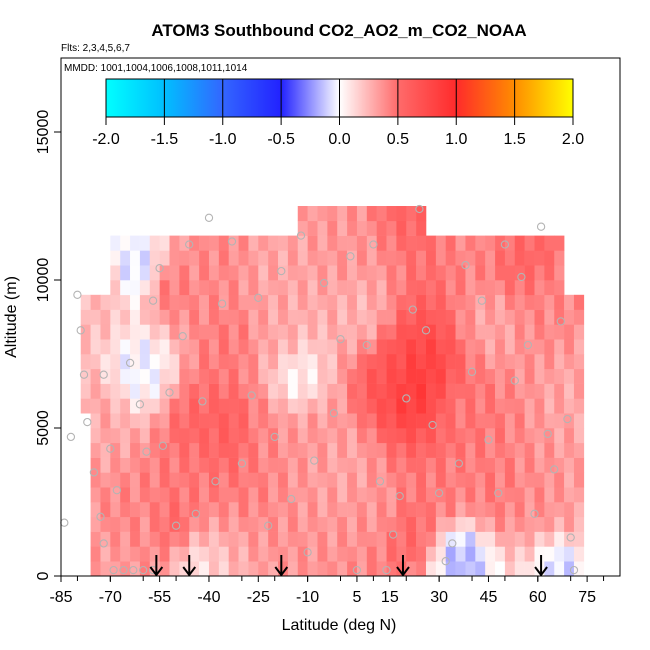 The image size is (650, 650). Describe the element at coordinates (573, 139) in the screenshot. I see `colorbar-tick-label: 2.0` at that location.